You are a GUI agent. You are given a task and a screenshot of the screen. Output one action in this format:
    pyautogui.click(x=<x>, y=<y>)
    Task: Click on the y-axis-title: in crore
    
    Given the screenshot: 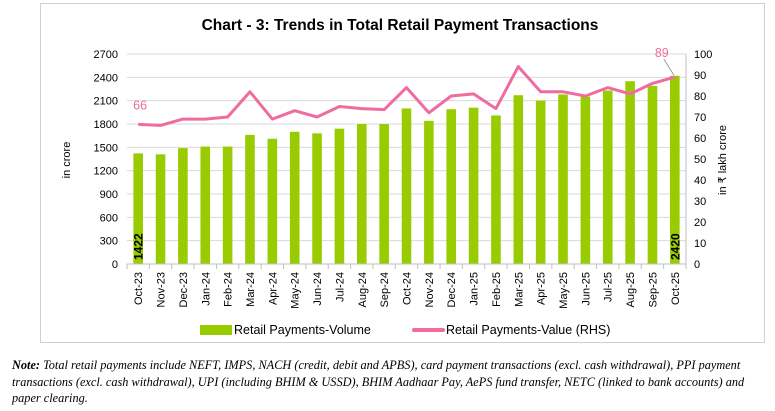 What is the action you would take?
    pyautogui.click(x=67, y=160)
    